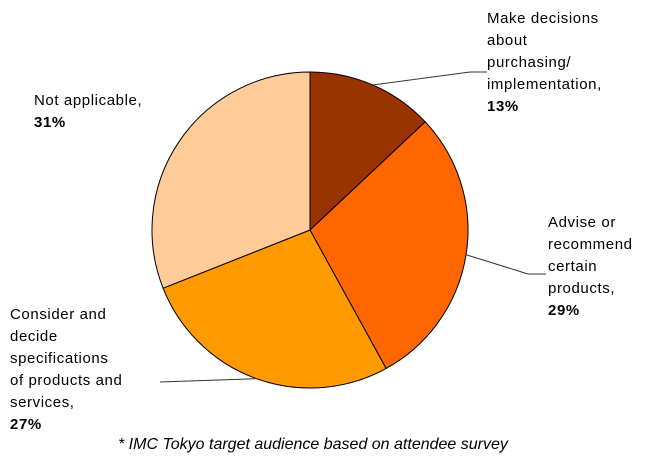 This screenshot has height=459, width=667. I want to click on leader-decisions, so click(429, 78).